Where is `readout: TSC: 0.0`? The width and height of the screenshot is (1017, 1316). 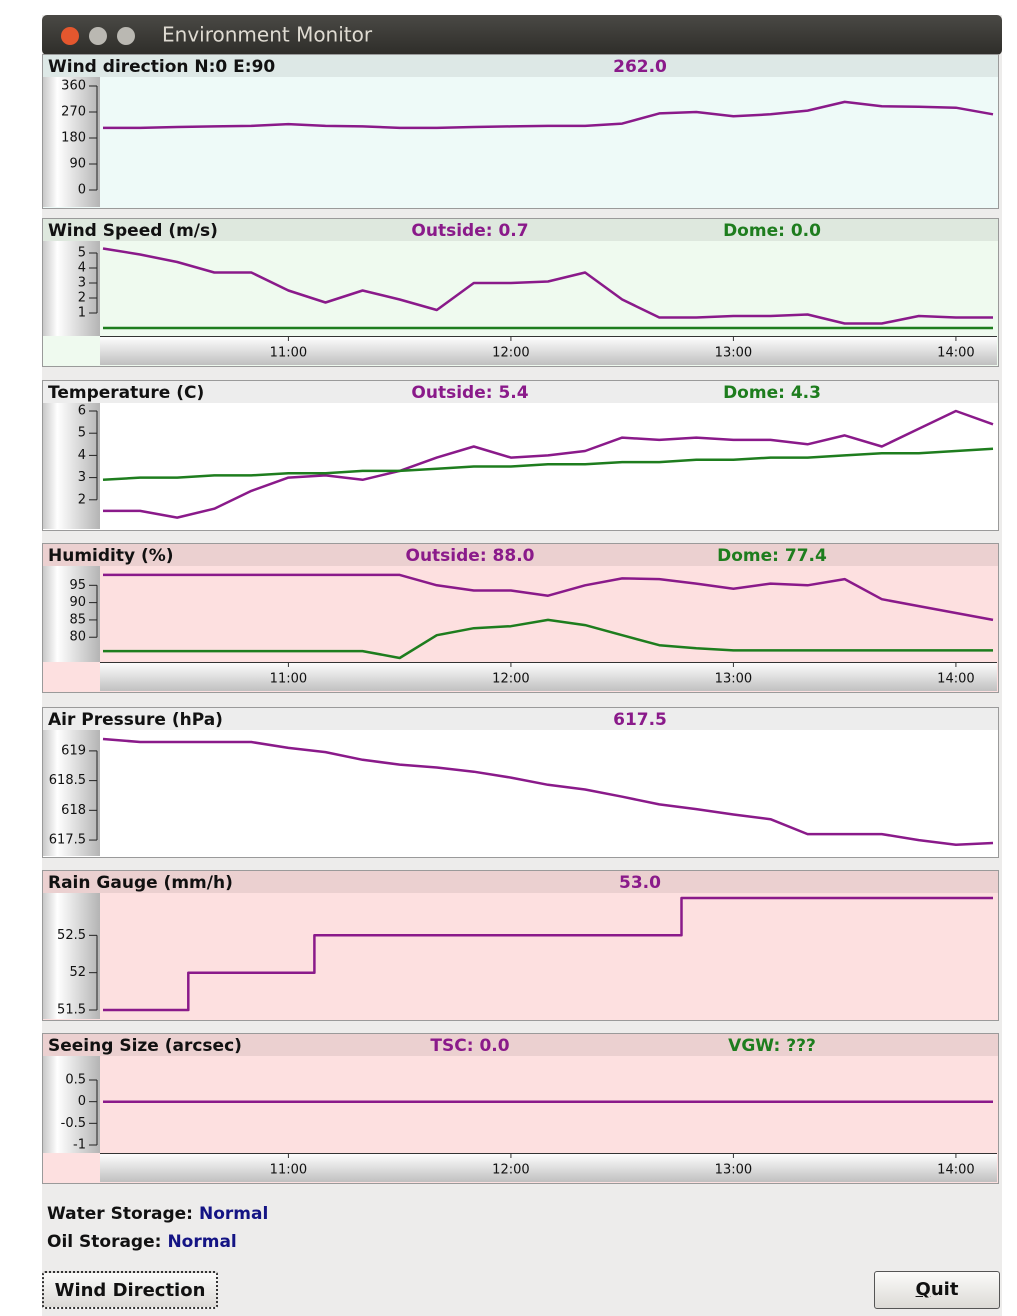 readout: TSC: 0.0 is located at coordinates (469, 1046).